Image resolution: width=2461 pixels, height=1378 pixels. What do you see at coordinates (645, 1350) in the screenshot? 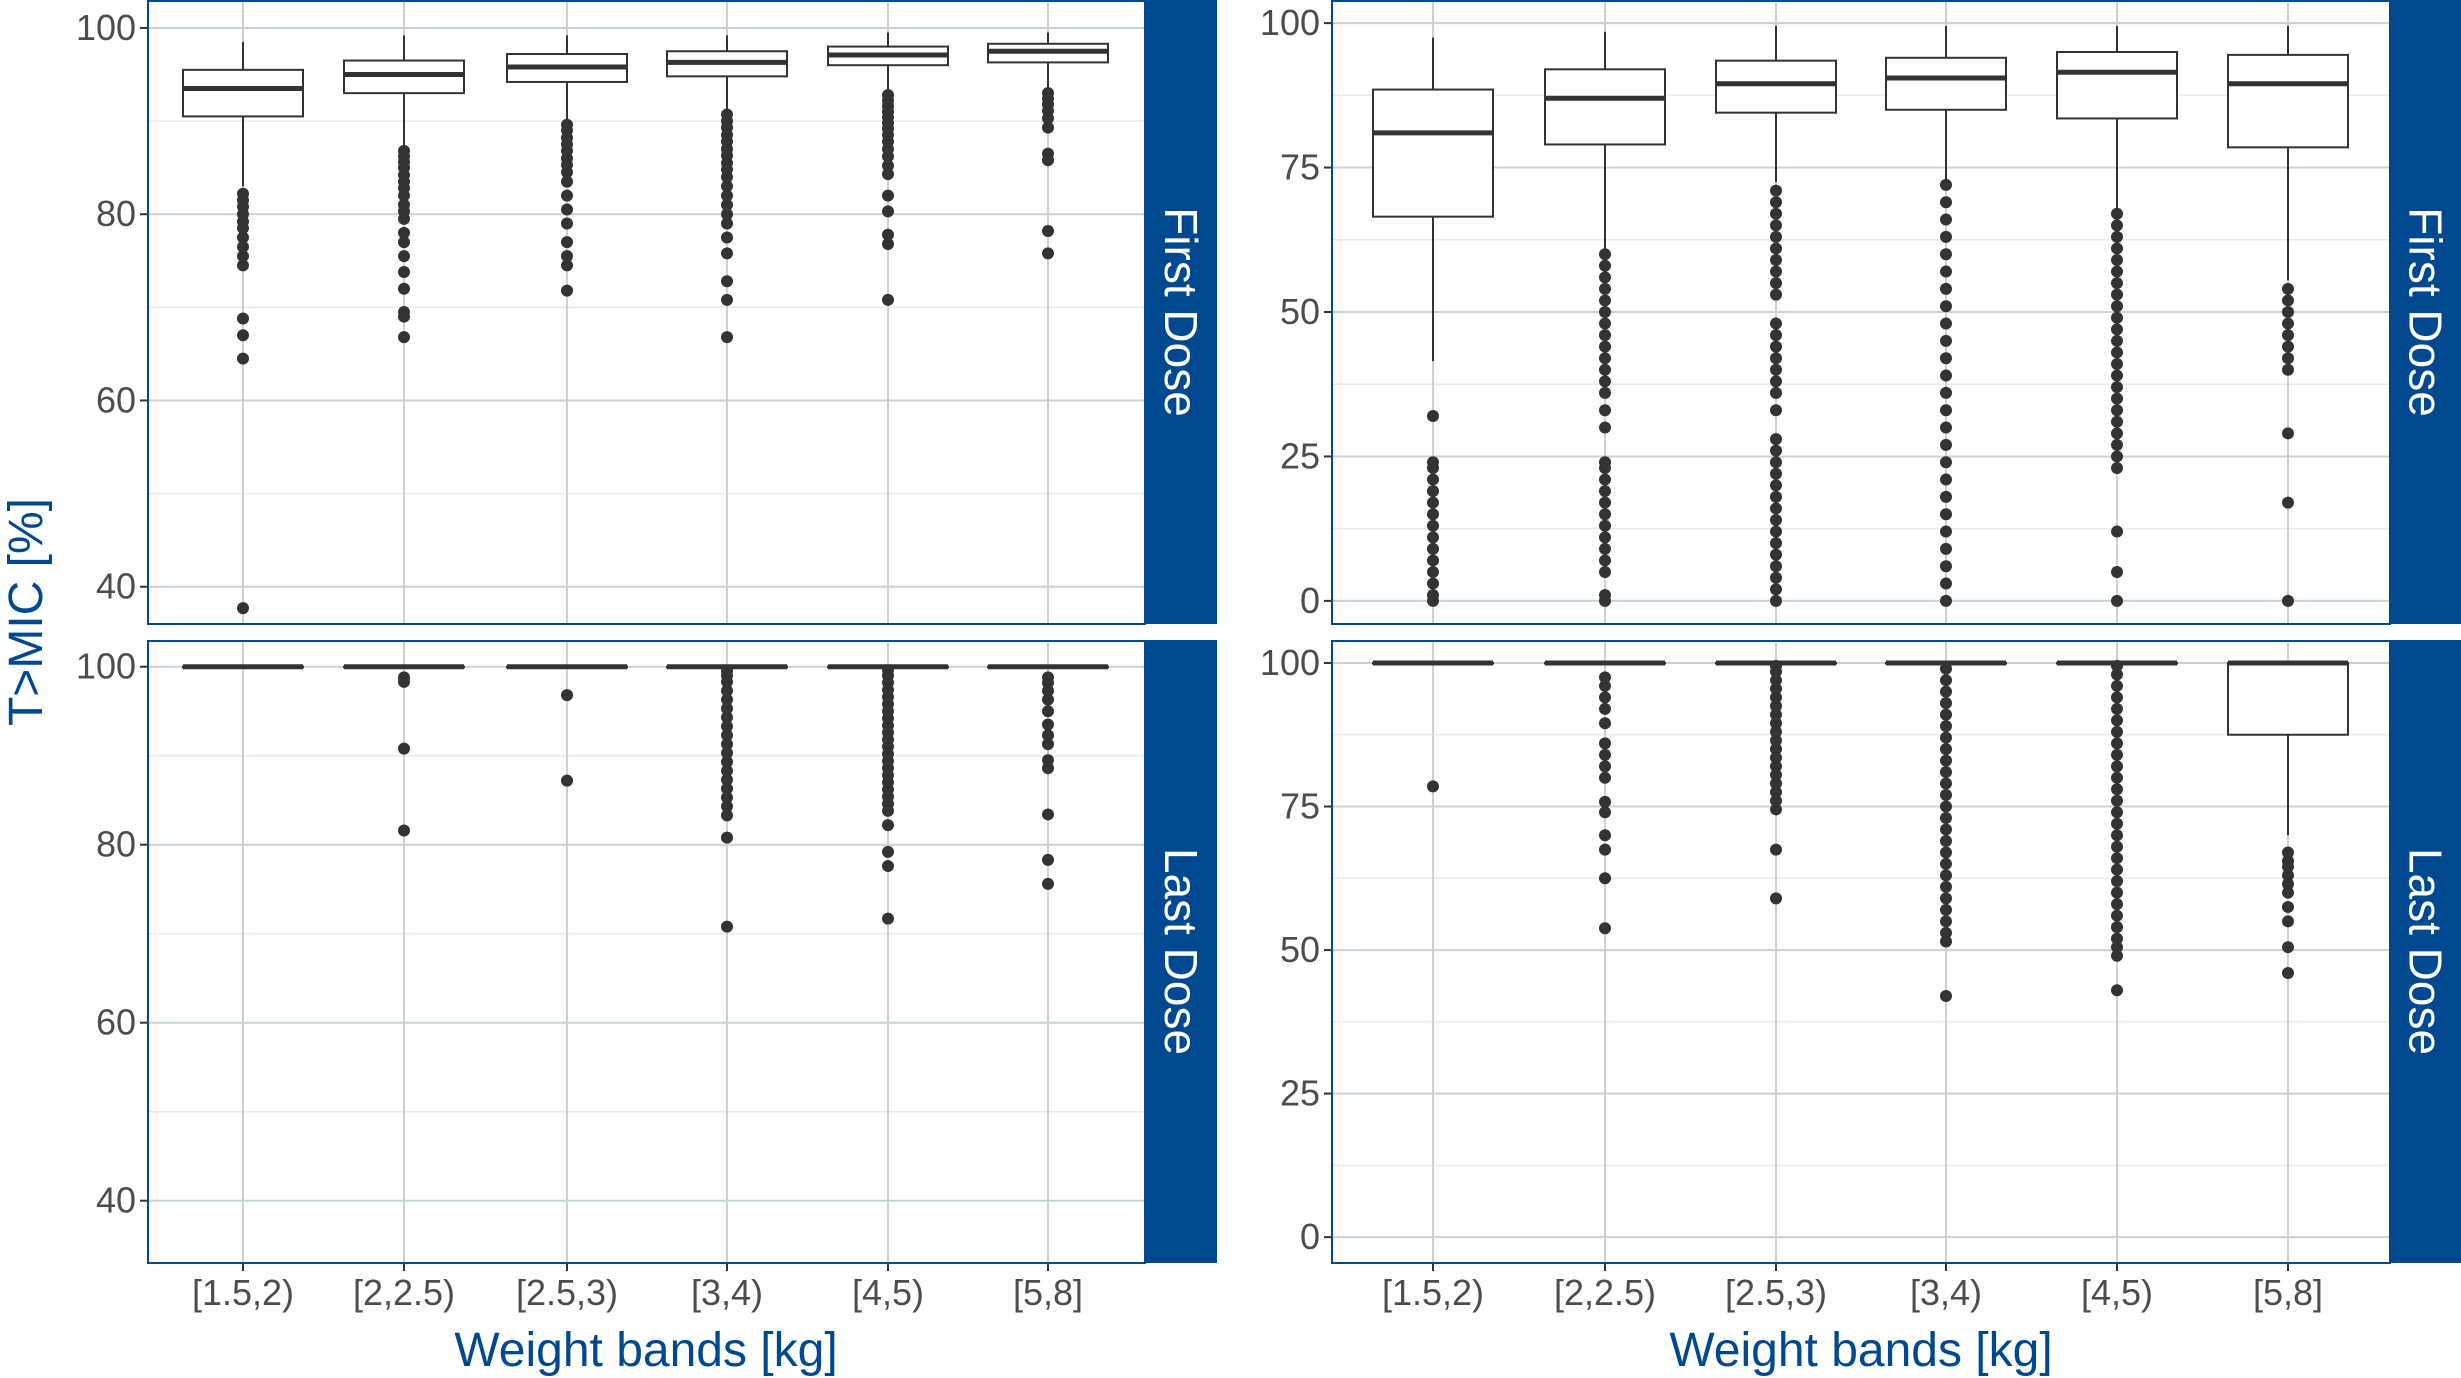
I see `x-axis-title: Weight bands [kg]` at bounding box center [645, 1350].